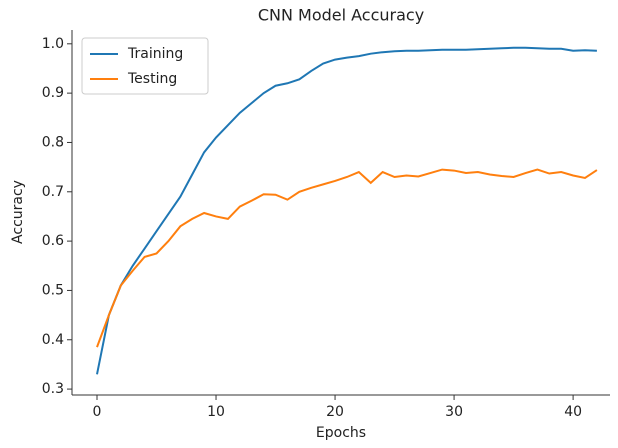 This screenshot has width=618, height=448. What do you see at coordinates (155, 54) in the screenshot?
I see `legend-label: Training` at bounding box center [155, 54].